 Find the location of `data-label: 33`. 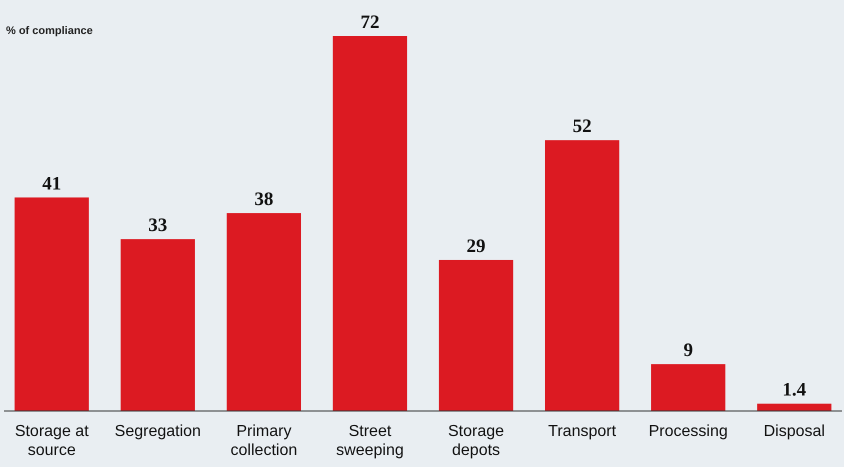

data-label: 33 is located at coordinates (158, 225).